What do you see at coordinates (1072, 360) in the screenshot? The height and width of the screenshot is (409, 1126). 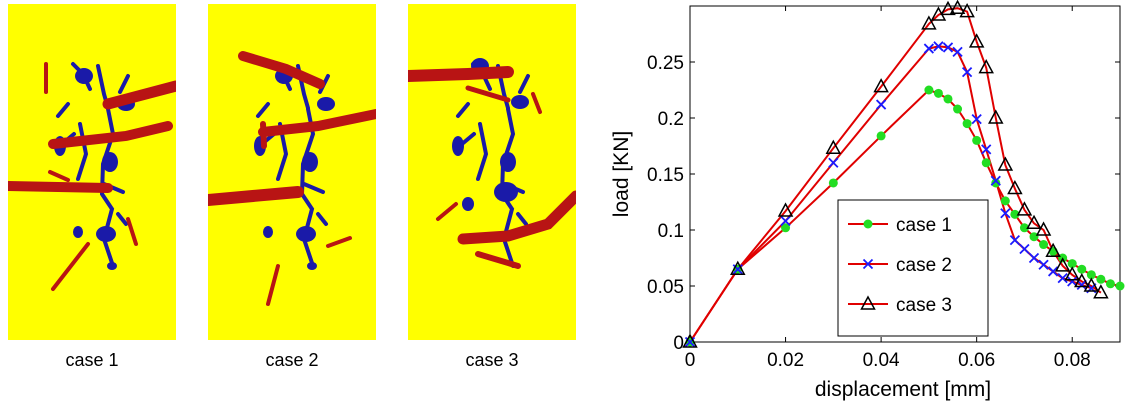 I see `x-tick-label: 0.08` at bounding box center [1072, 360].